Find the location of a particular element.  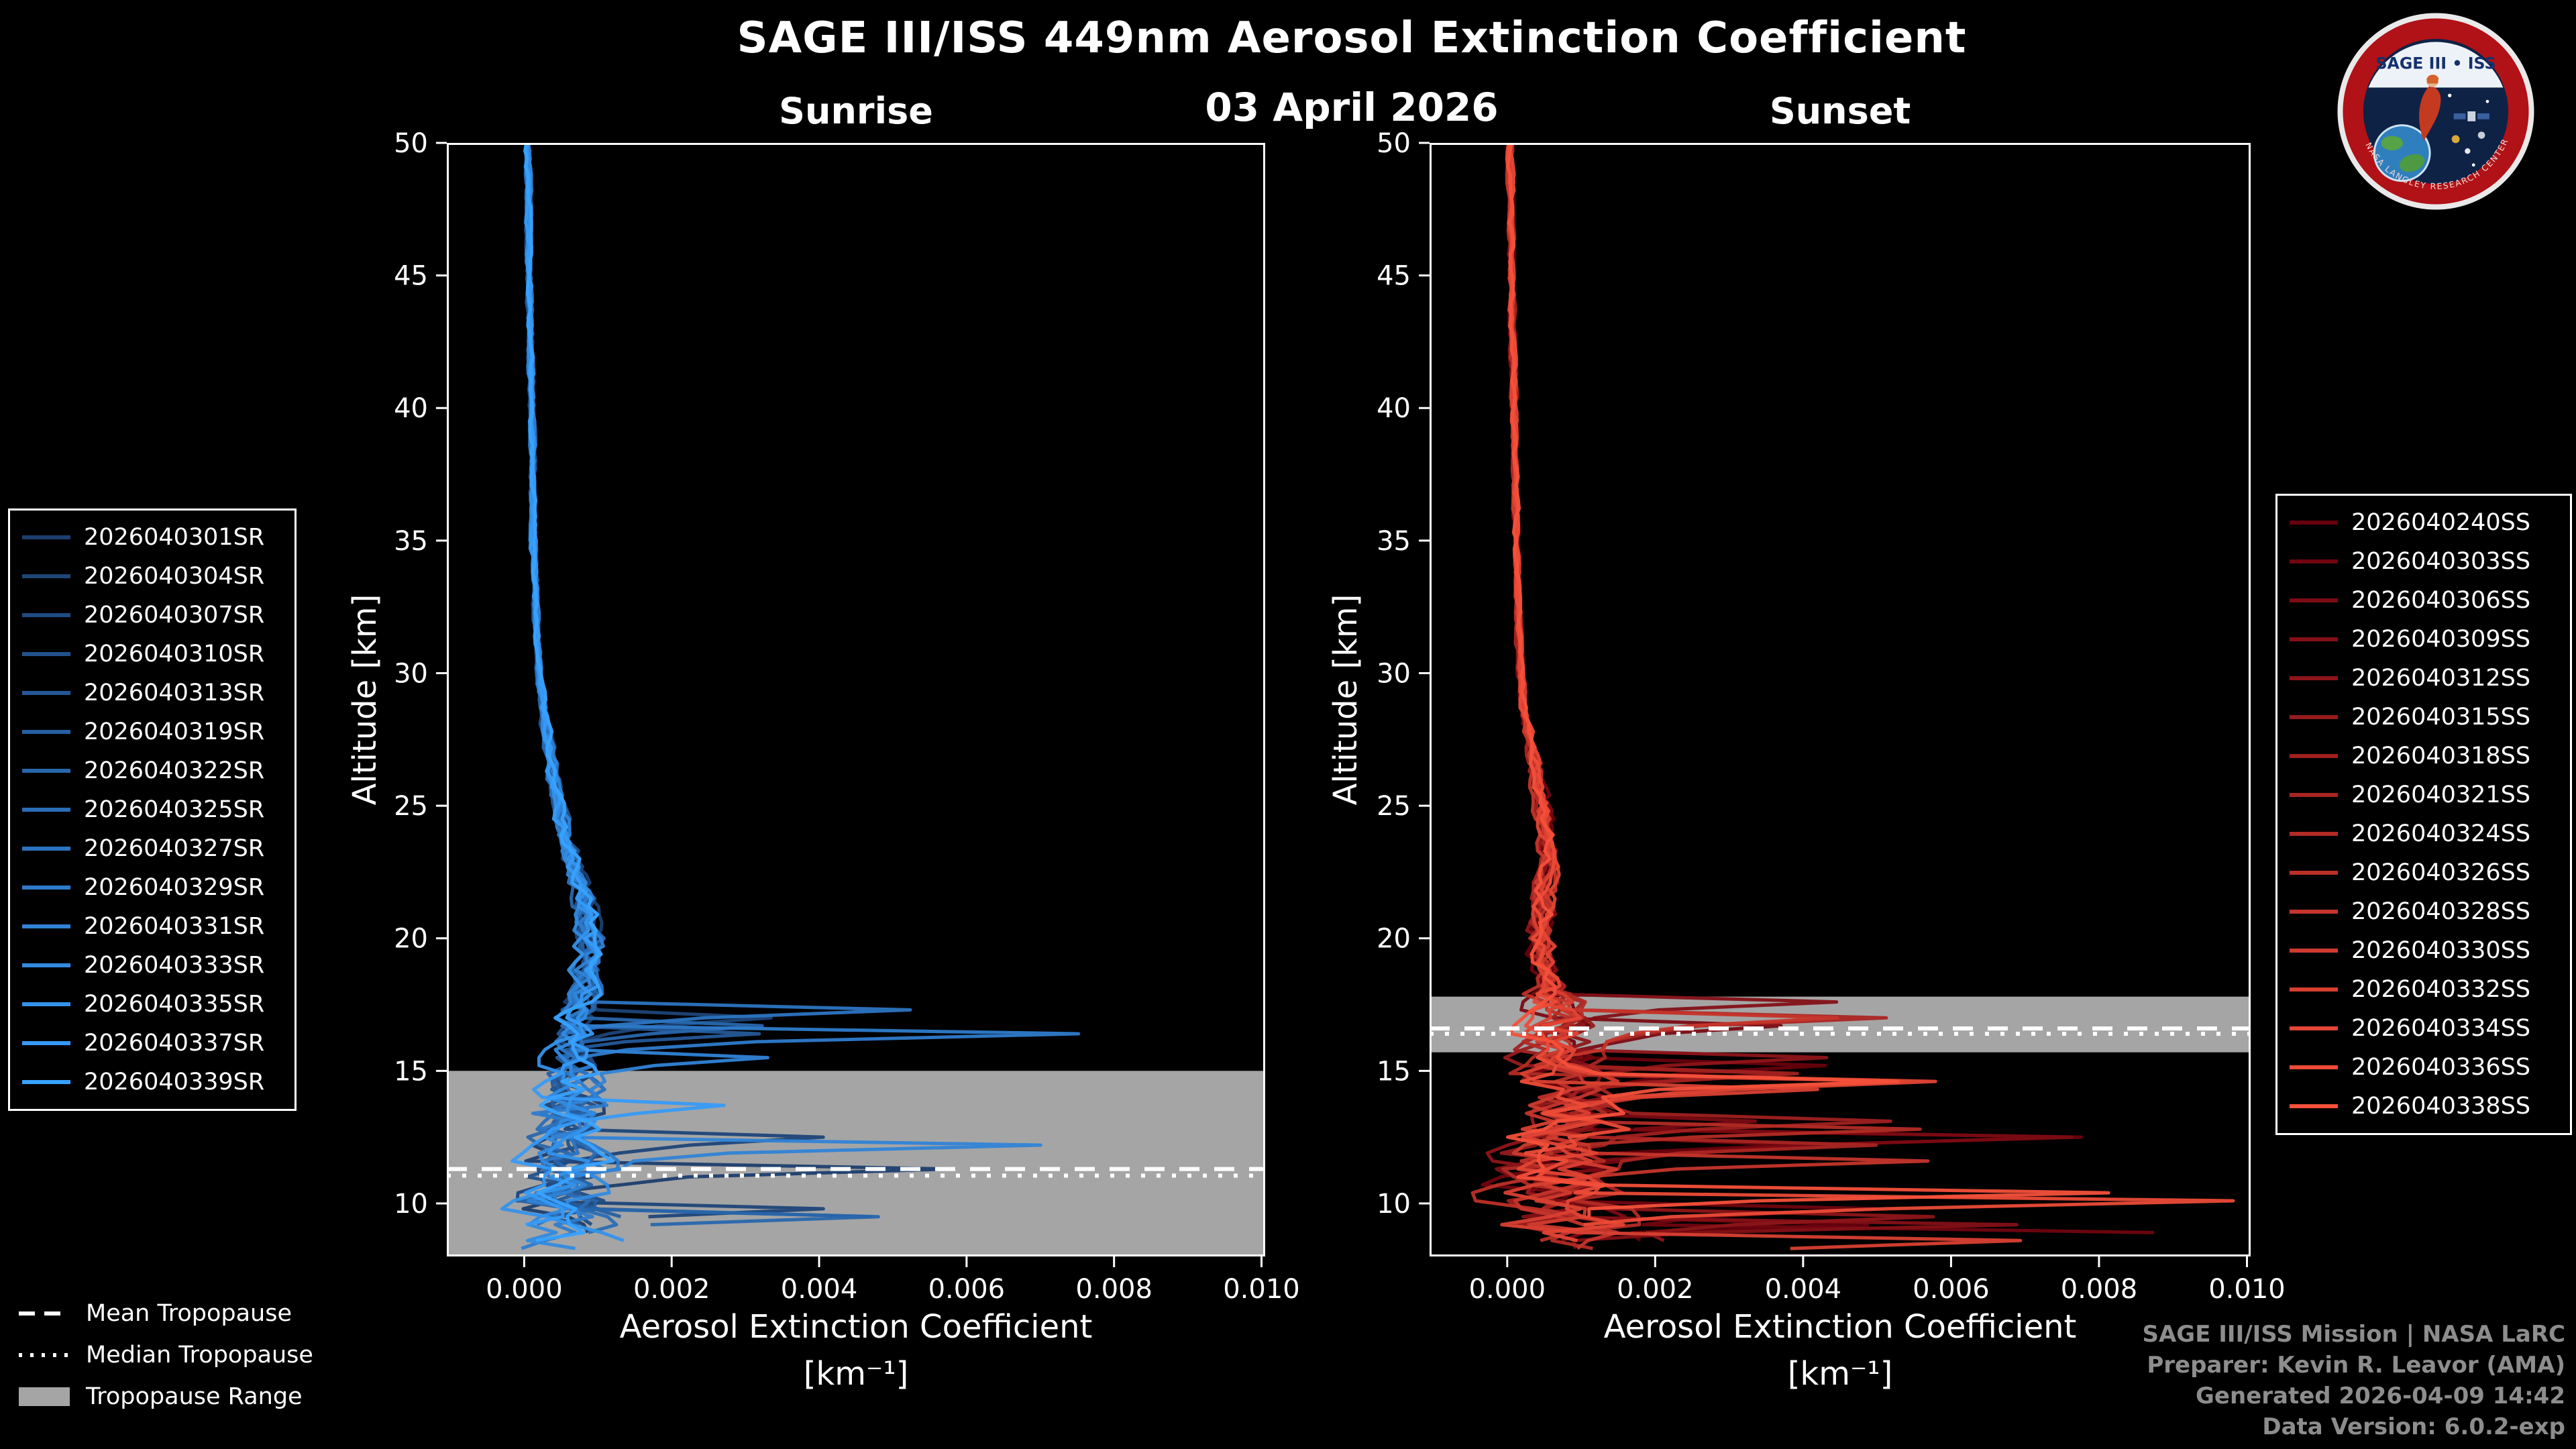

credit-line-preparer: Preparer: Kevin R. Leavor (AMA) is located at coordinates (2356, 1365).